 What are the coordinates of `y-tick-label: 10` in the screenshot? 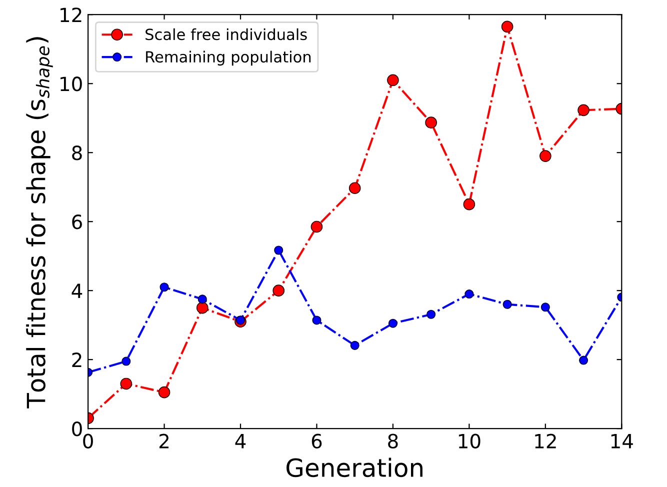 It's located at (71, 84).